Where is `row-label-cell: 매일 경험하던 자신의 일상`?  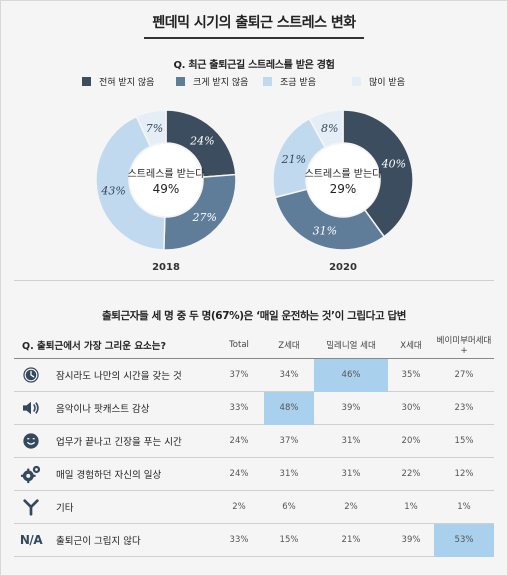 row-label-cell: 매일 경험하던 자신의 일상 is located at coordinates (114, 474).